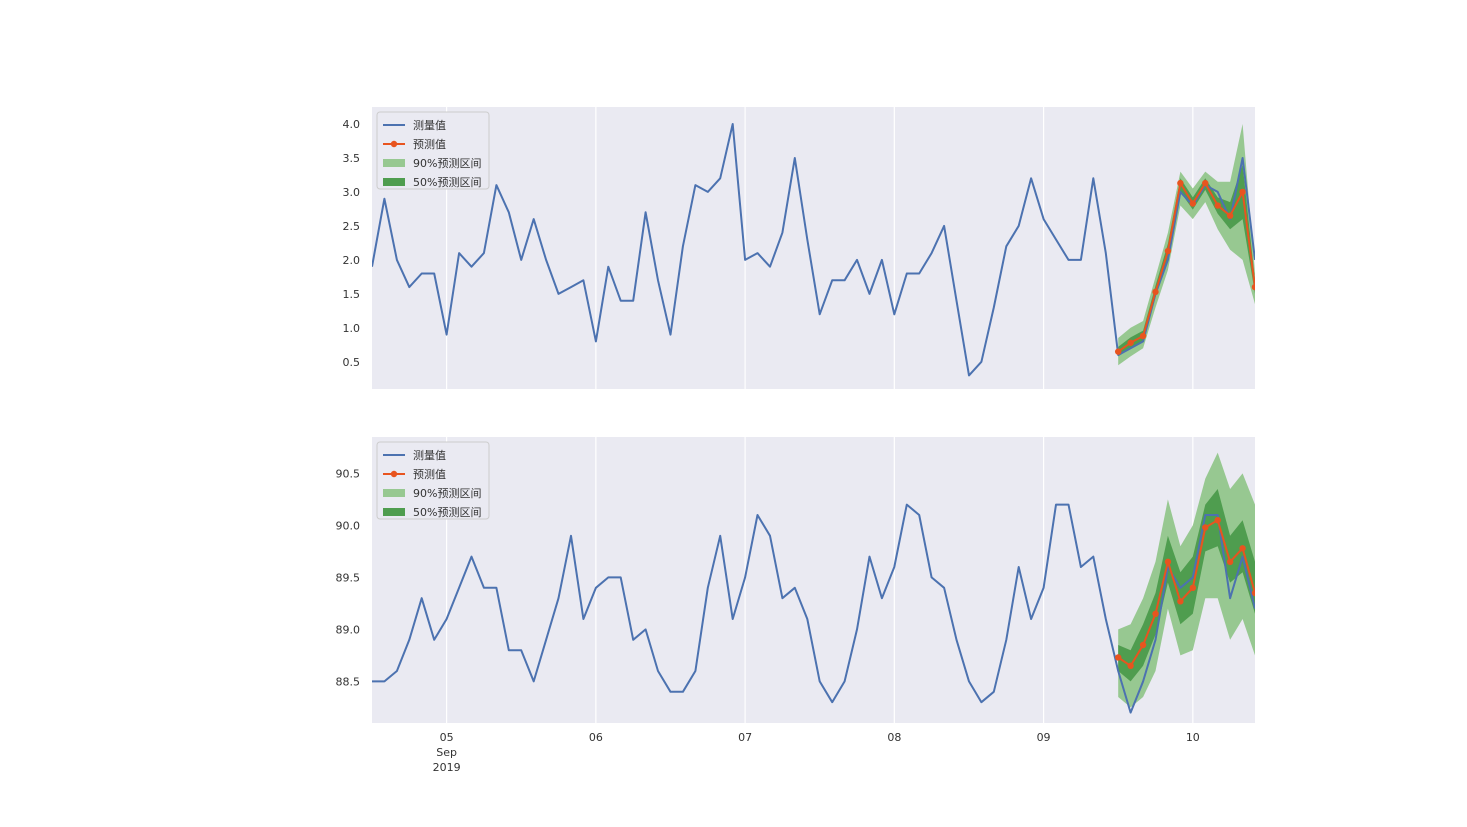 Image resolution: width=1467 pixels, height=827 pixels. Describe the element at coordinates (352, 226) in the screenshot. I see `y-tick-label: 2.5` at that location.